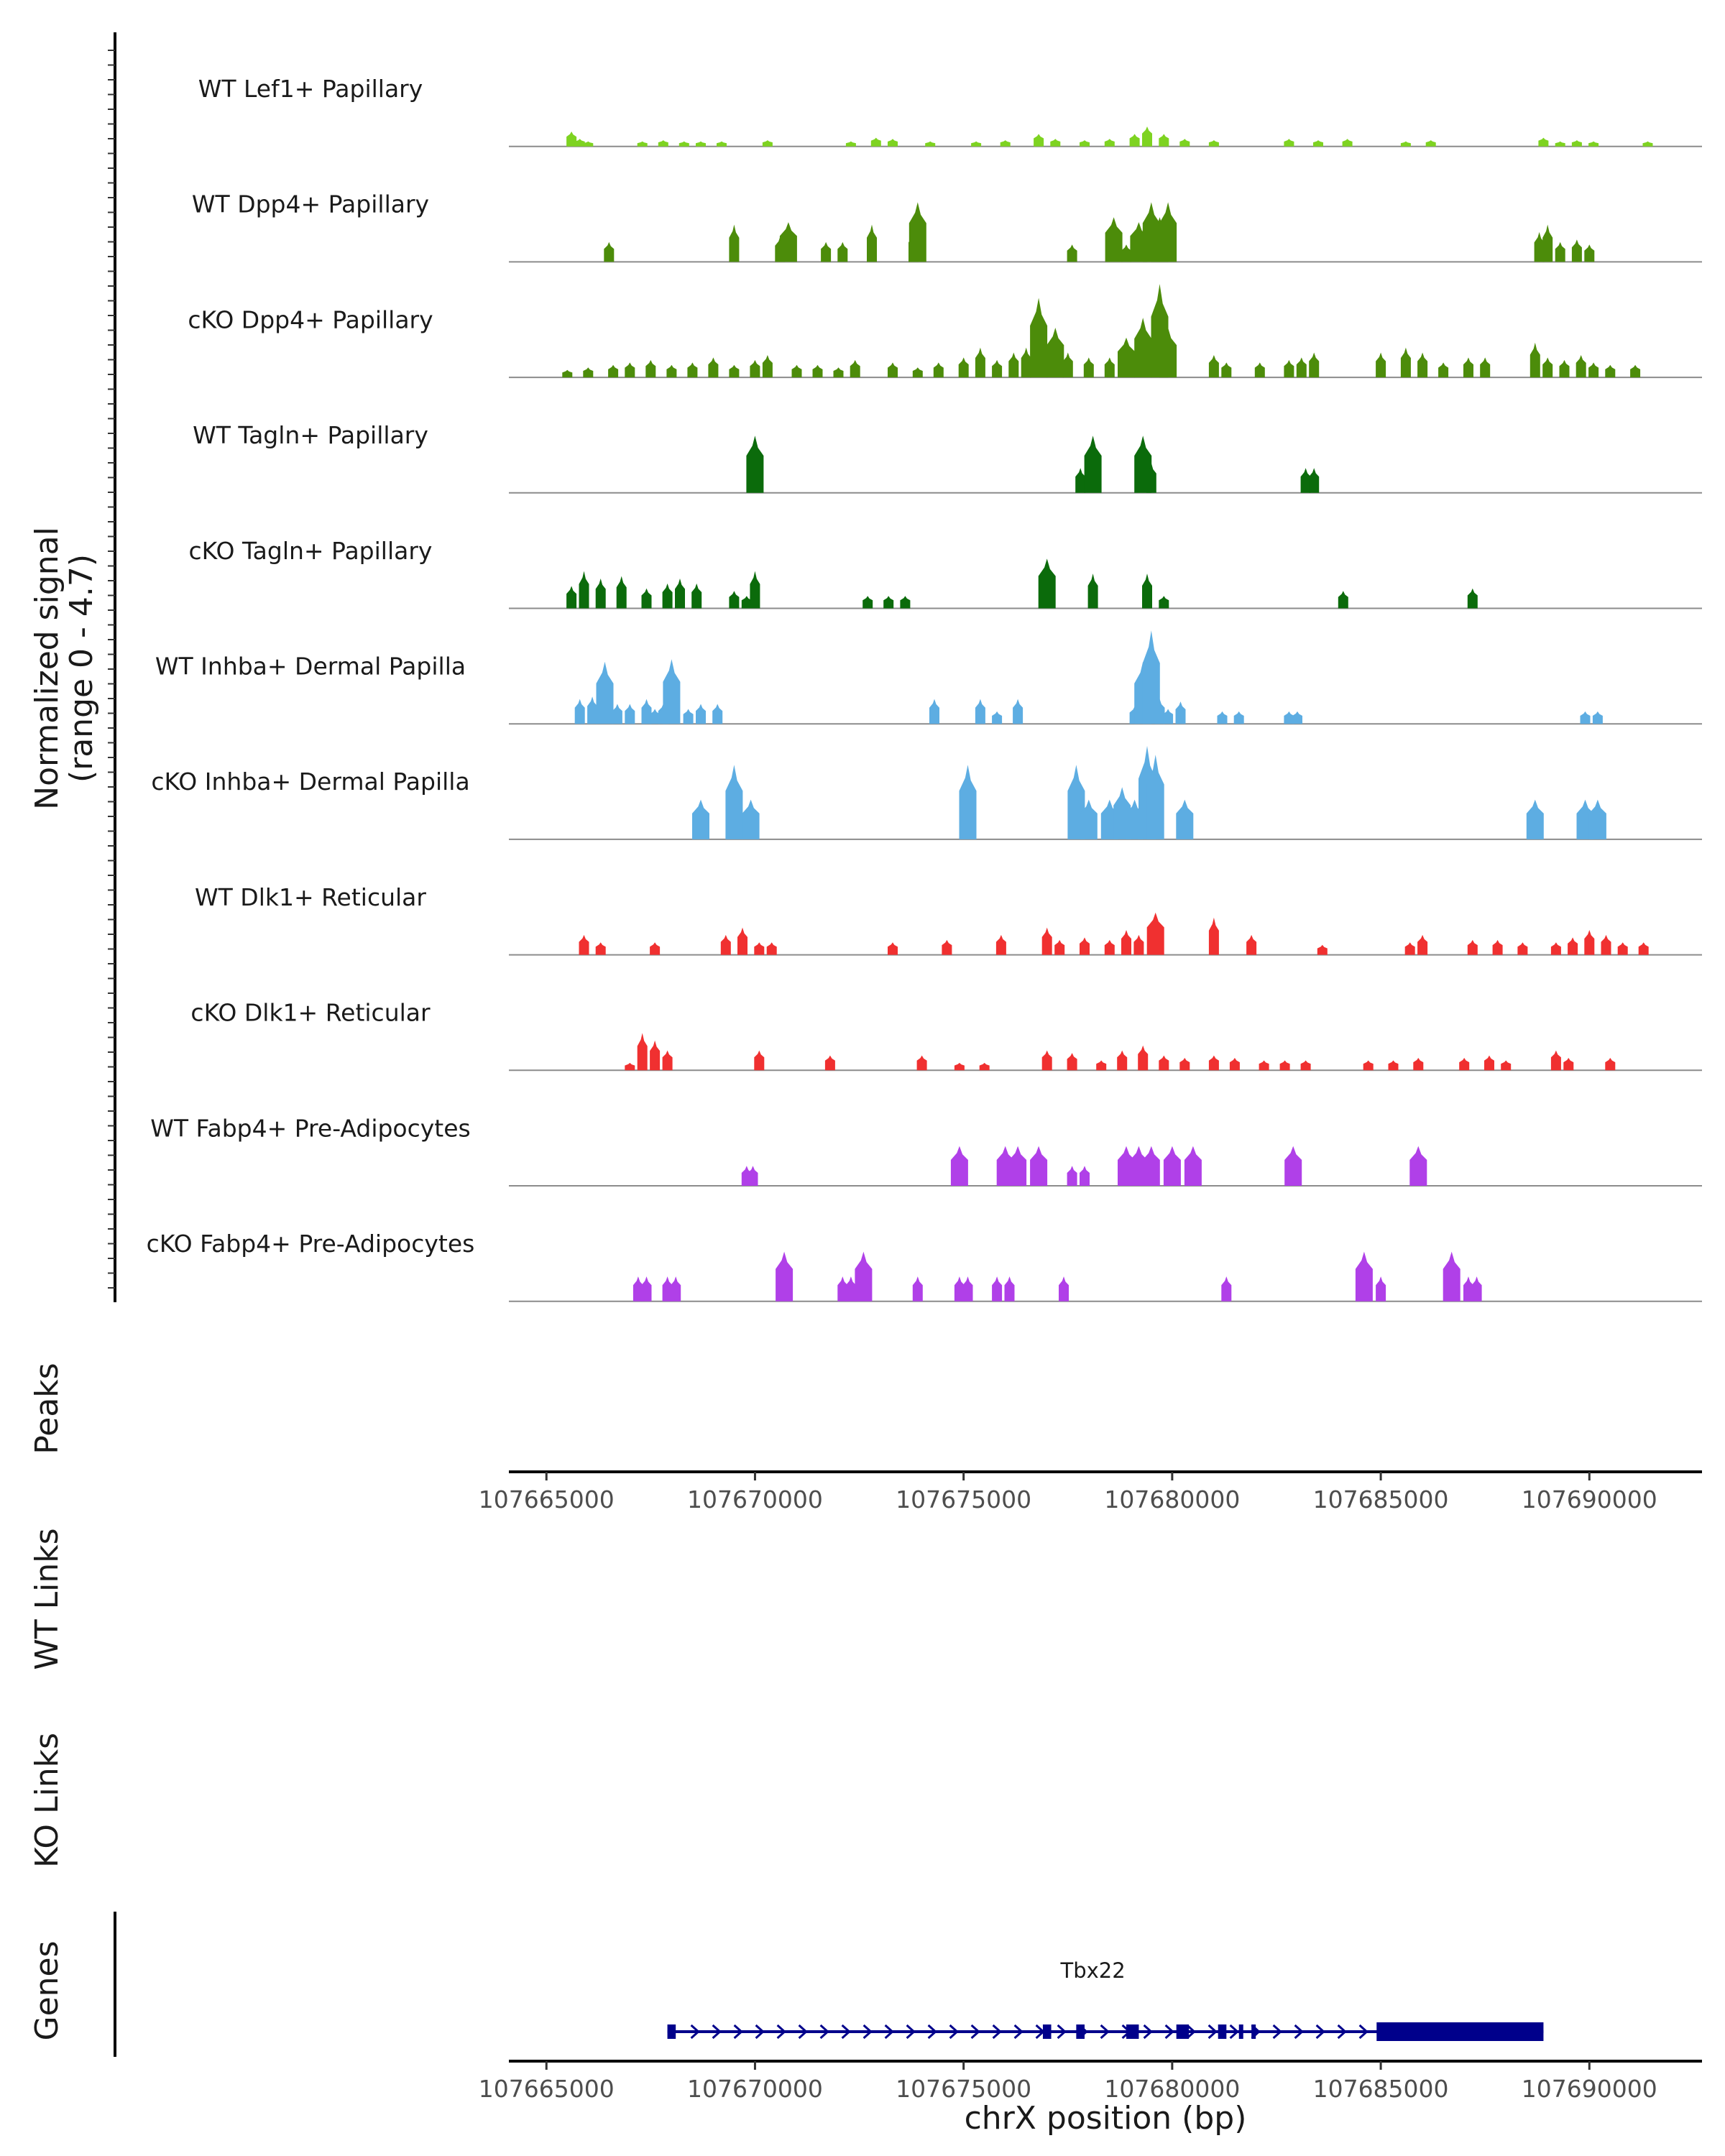 The height and width of the screenshot is (2156, 1725). I want to click on gene-name-label: Tbx22, so click(1092, 1971).